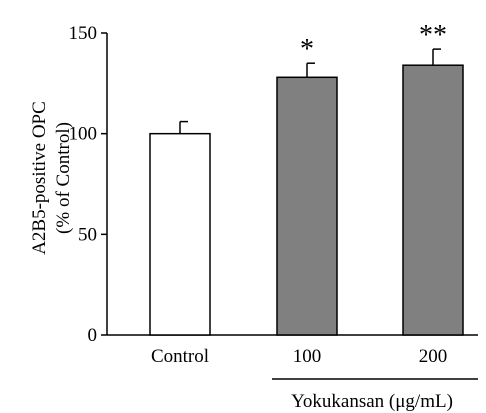 The width and height of the screenshot is (486, 413). Describe the element at coordinates (83, 33) in the screenshot. I see `y-tick-label: 150` at that location.